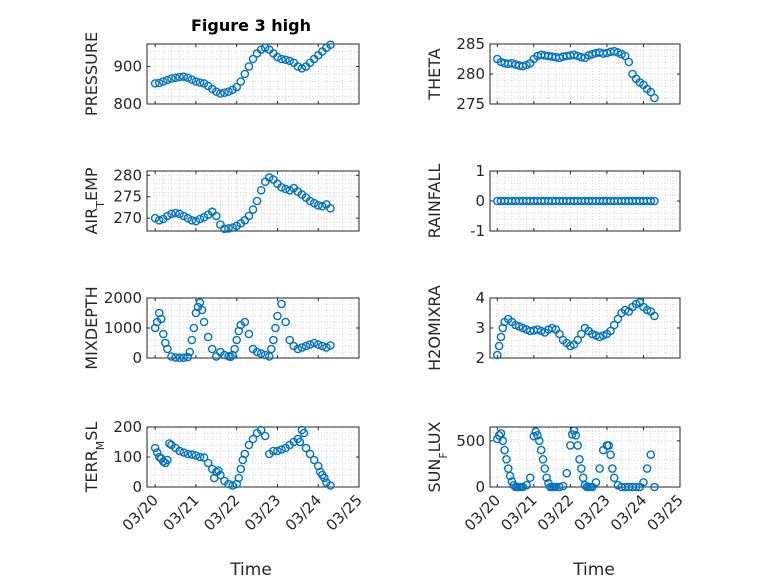 Image resolution: width=778 pixels, height=583 pixels. I want to click on y-tick-label: 500, so click(470, 441).